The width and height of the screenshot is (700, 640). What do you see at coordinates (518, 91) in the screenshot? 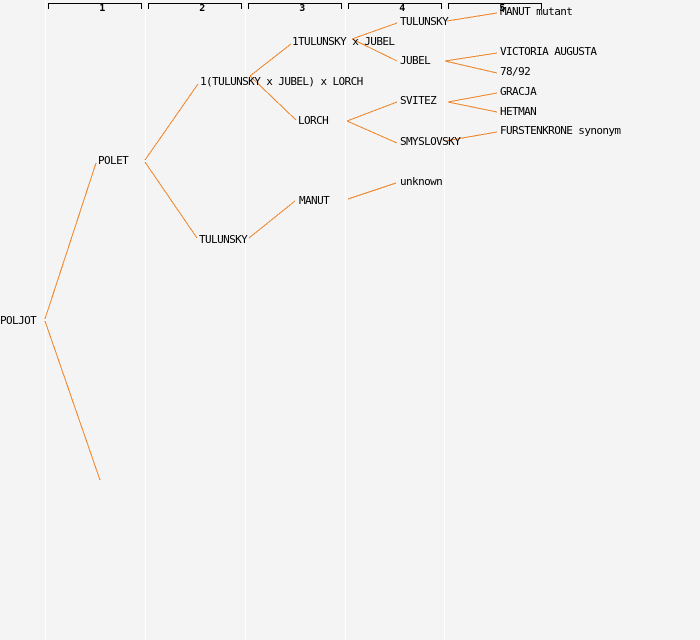
I see `tree-node-label-gracja: GRACJA` at bounding box center [518, 91].